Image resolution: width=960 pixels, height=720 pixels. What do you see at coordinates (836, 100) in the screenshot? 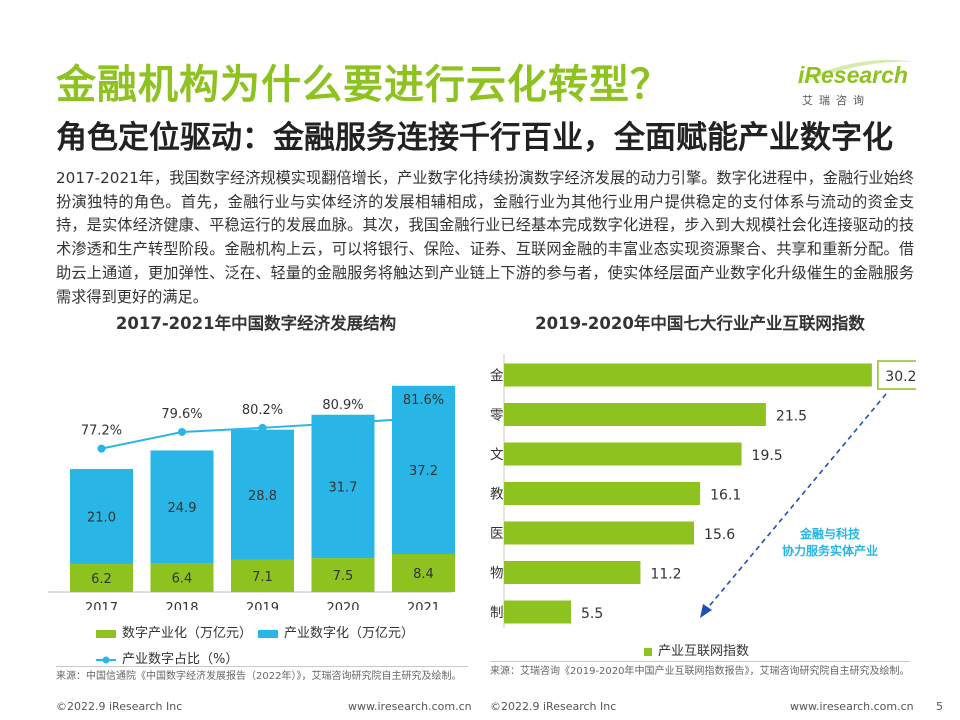
I see `logo-subtitle: 艾瑞咨询` at bounding box center [836, 100].